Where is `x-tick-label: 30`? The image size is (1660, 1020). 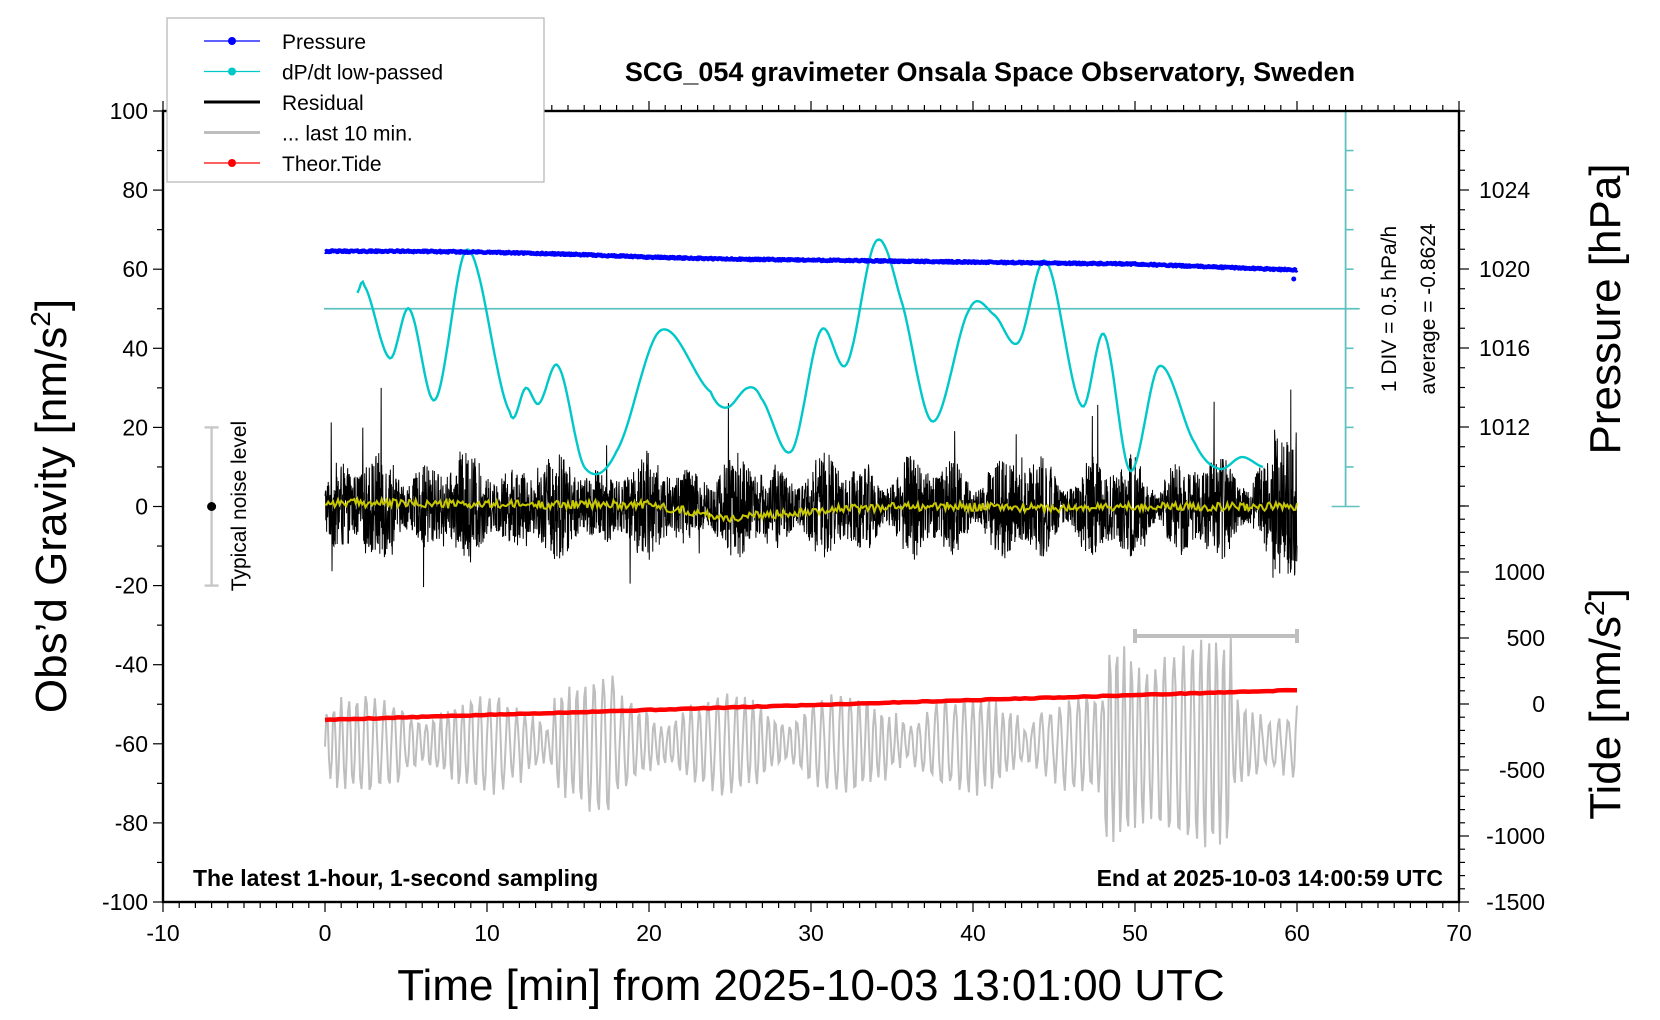 x-tick-label: 30 is located at coordinates (811, 933).